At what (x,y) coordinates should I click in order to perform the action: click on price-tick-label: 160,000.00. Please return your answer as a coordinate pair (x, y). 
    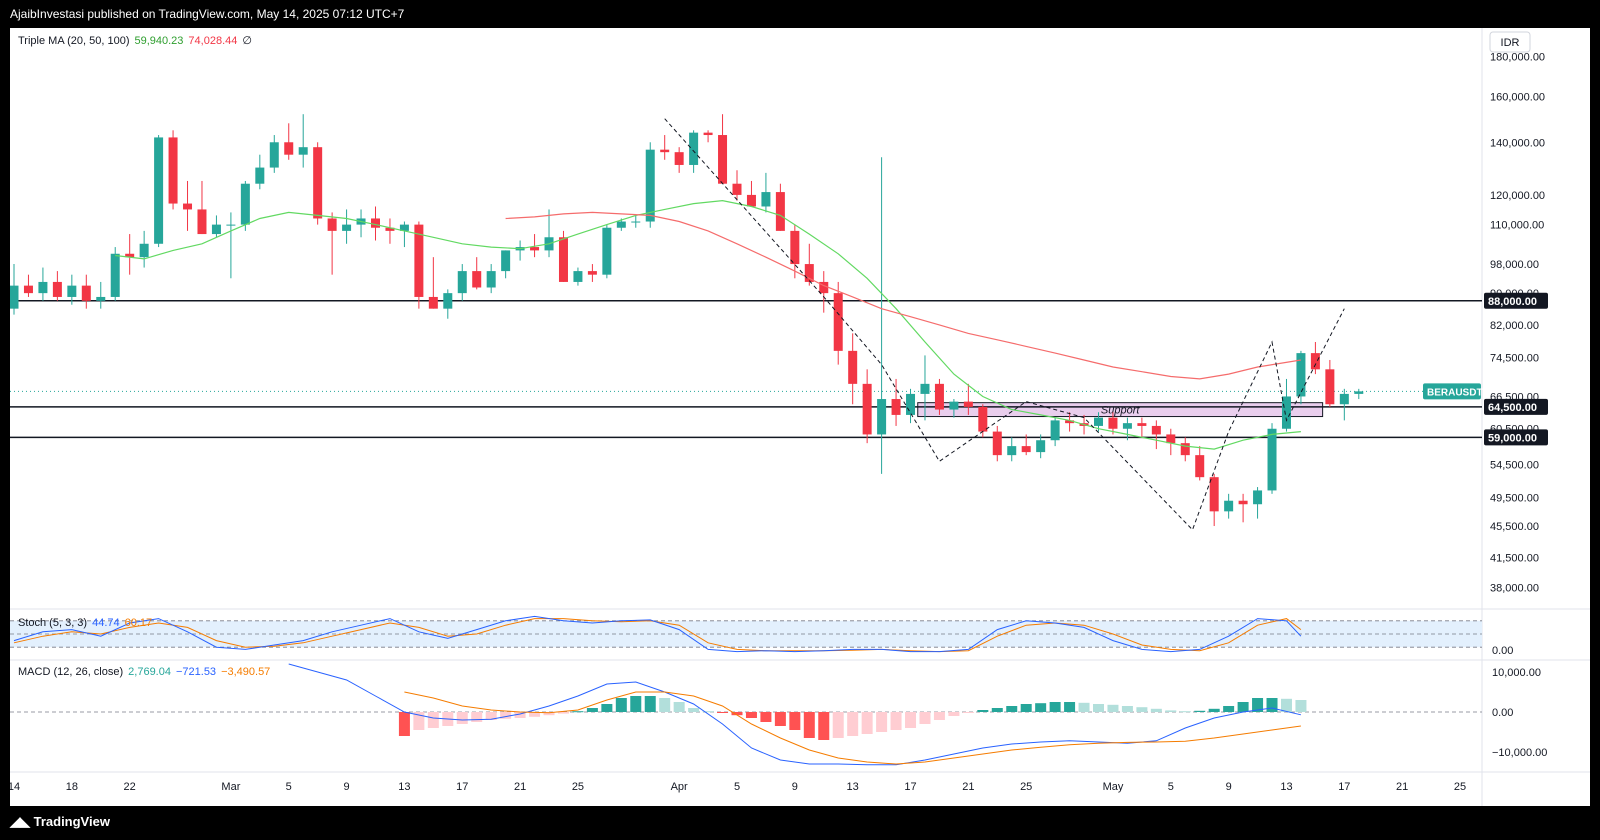
    Looking at the image, I should click on (1517, 98).